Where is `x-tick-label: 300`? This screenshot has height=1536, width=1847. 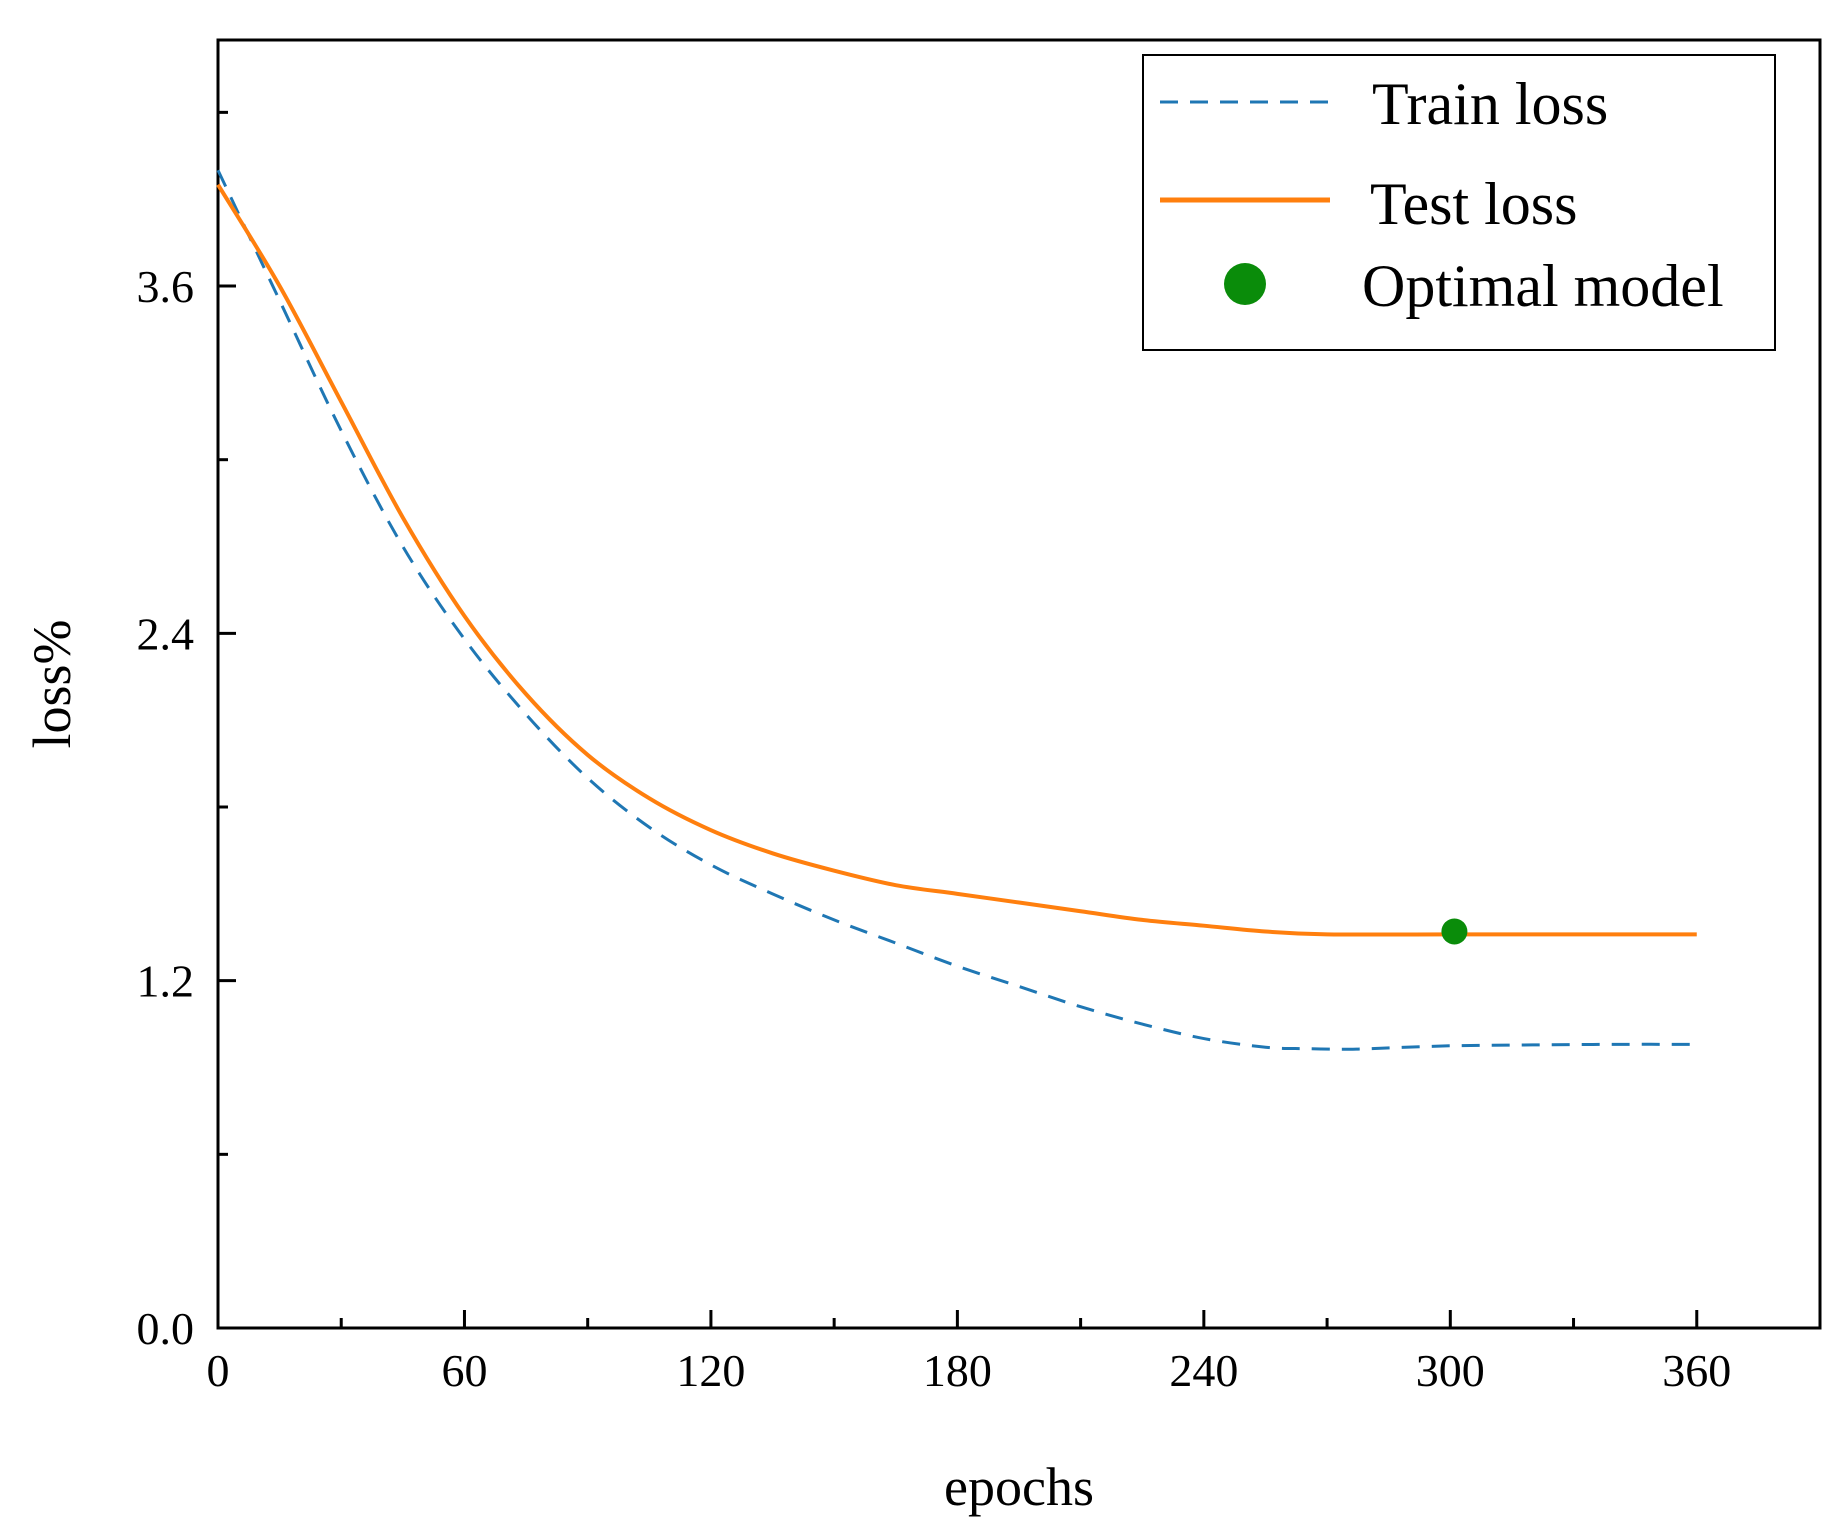
x-tick-label: 300 is located at coordinates (1450, 1370).